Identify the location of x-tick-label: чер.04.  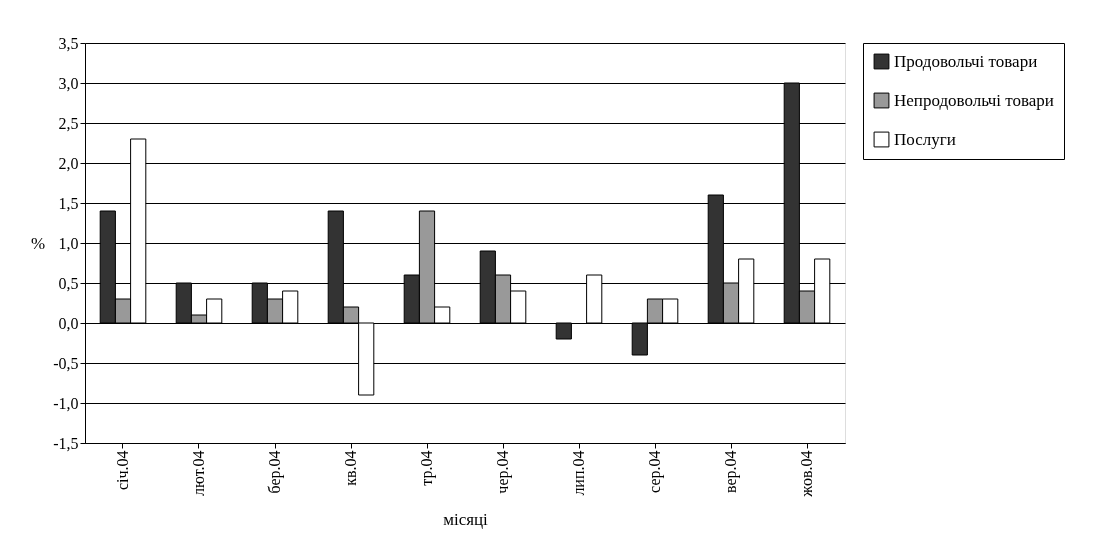
(503, 472).